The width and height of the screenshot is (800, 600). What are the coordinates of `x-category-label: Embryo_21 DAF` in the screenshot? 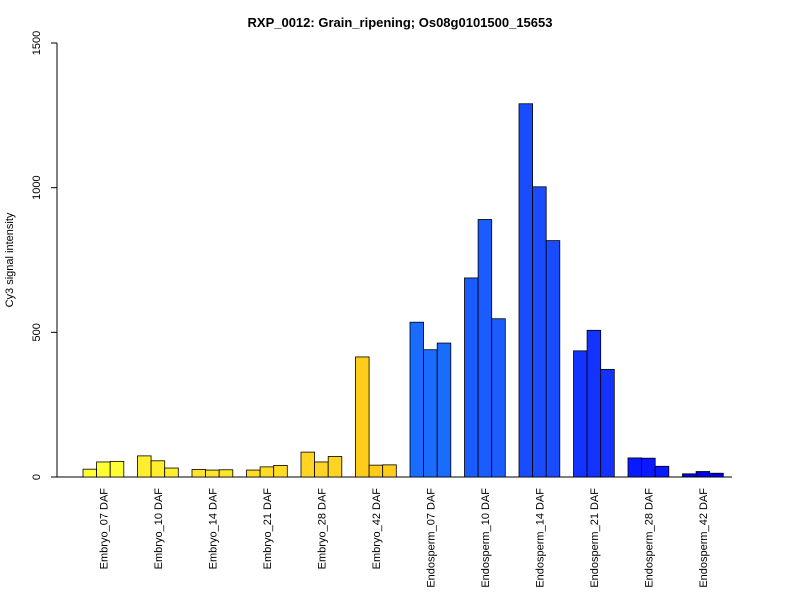 It's located at (268, 529).